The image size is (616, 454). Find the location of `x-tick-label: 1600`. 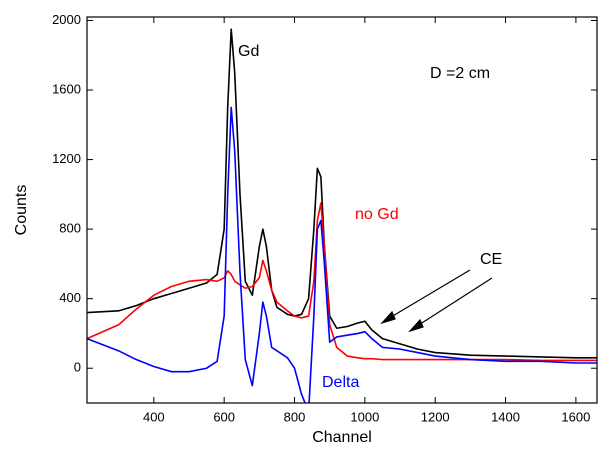

x-tick-label: 1600 is located at coordinates (575, 416).